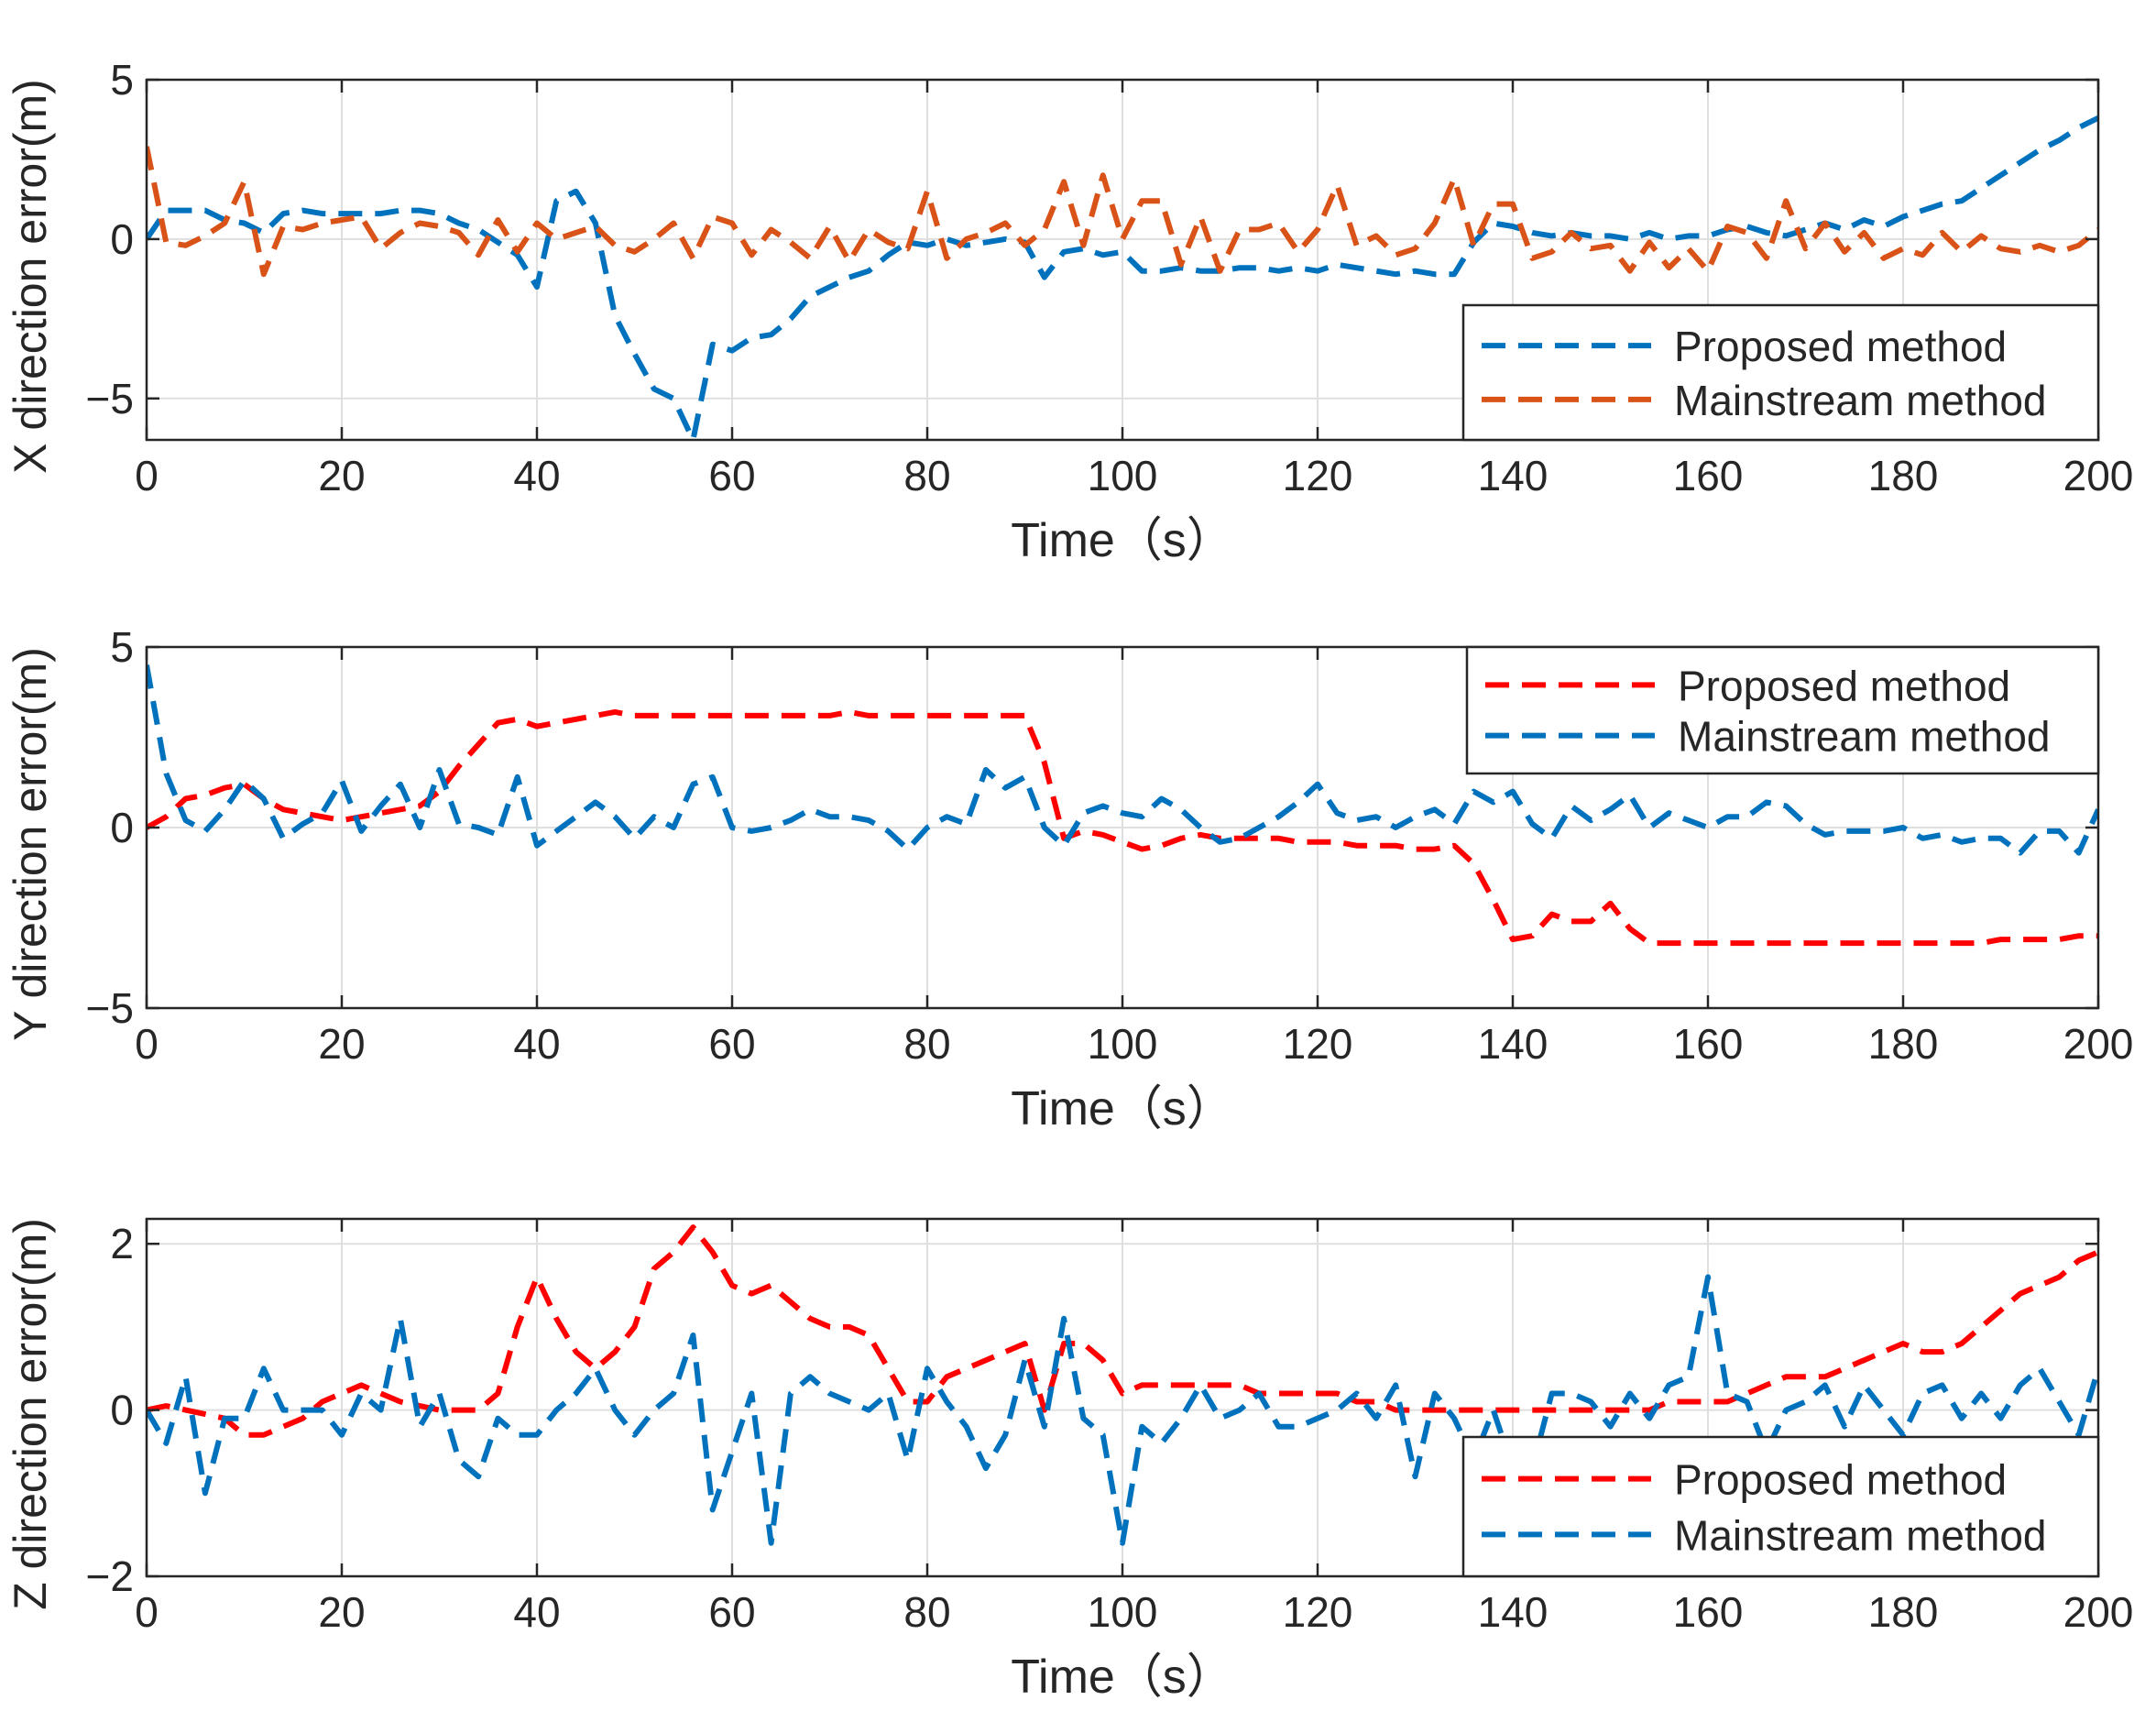  What do you see at coordinates (30, 844) in the screenshot?
I see `y-axis-label: Y direction error(m)` at bounding box center [30, 844].